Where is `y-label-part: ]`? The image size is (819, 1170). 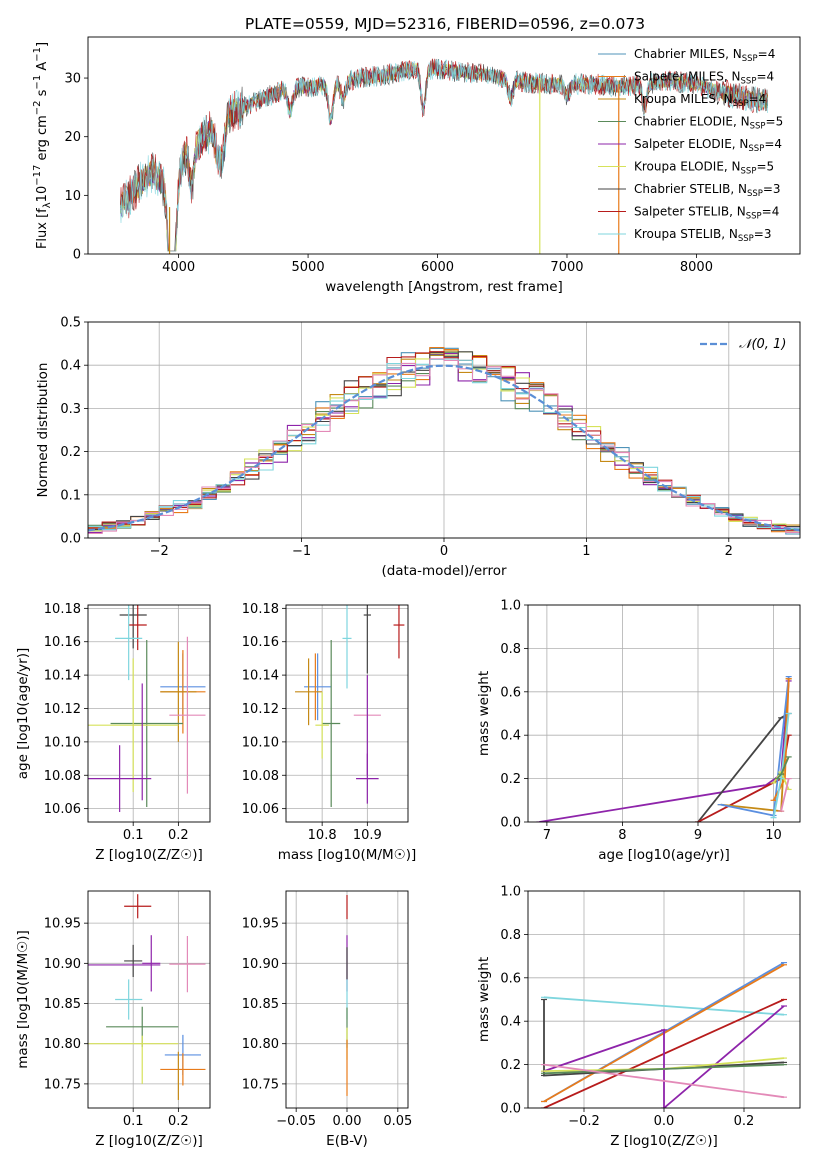 y-label-part: ] is located at coordinates (42, 44).